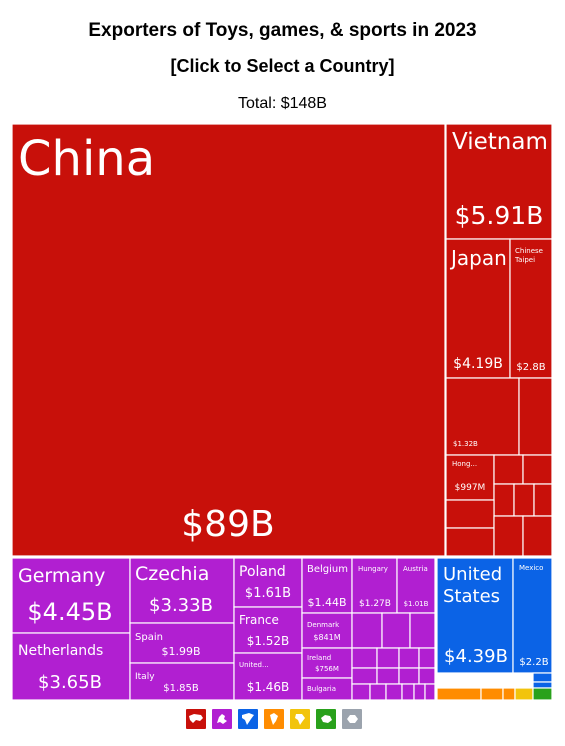 The height and width of the screenshot is (746, 565). I want to click on tile-hong, so click(470, 477).